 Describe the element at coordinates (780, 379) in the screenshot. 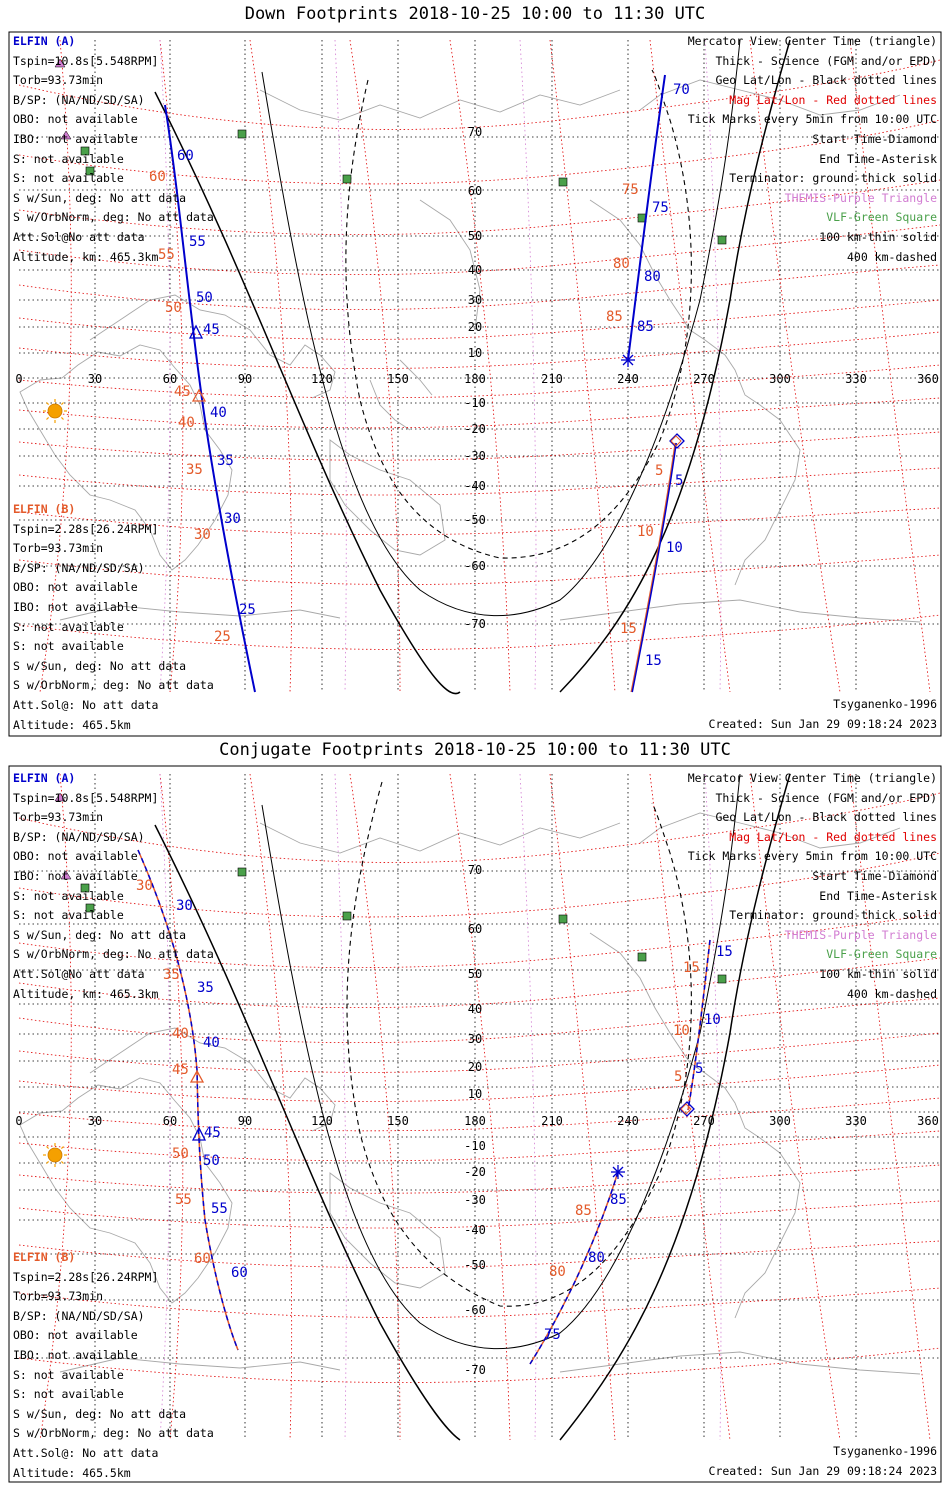

I see `lon-tick: 300` at that location.